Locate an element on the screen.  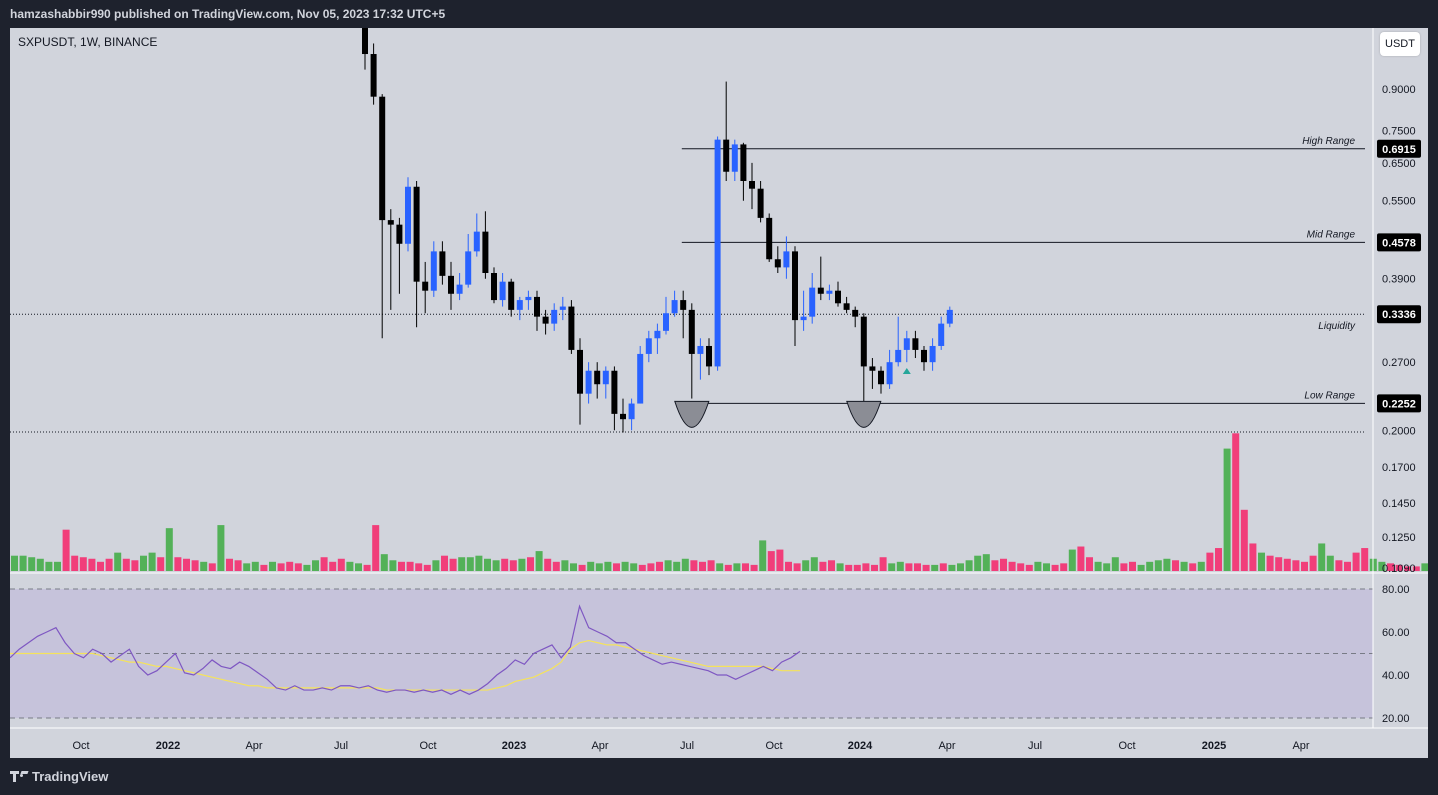
level-price-badge is located at coordinates (1399, 148).